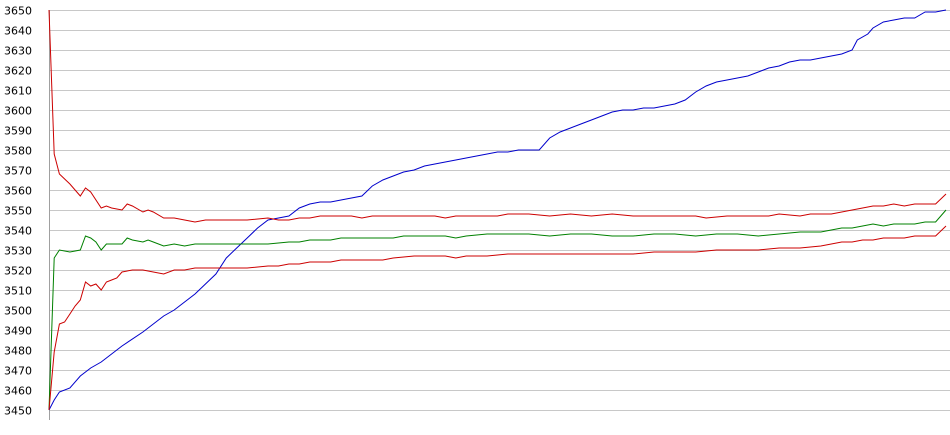  Describe the element at coordinates (18, 191) in the screenshot. I see `y-tick-label: 3560` at that location.